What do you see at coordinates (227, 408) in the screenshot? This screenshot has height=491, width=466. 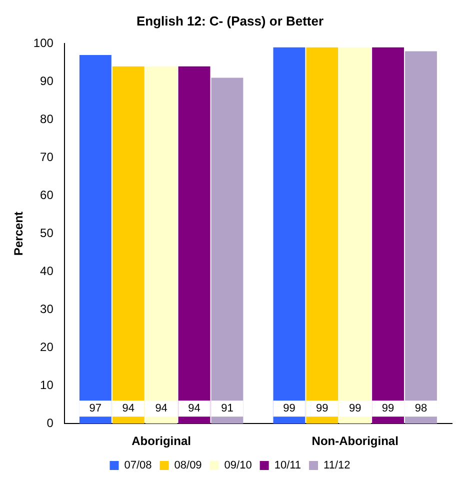 I see `data-label: 91` at bounding box center [227, 408].